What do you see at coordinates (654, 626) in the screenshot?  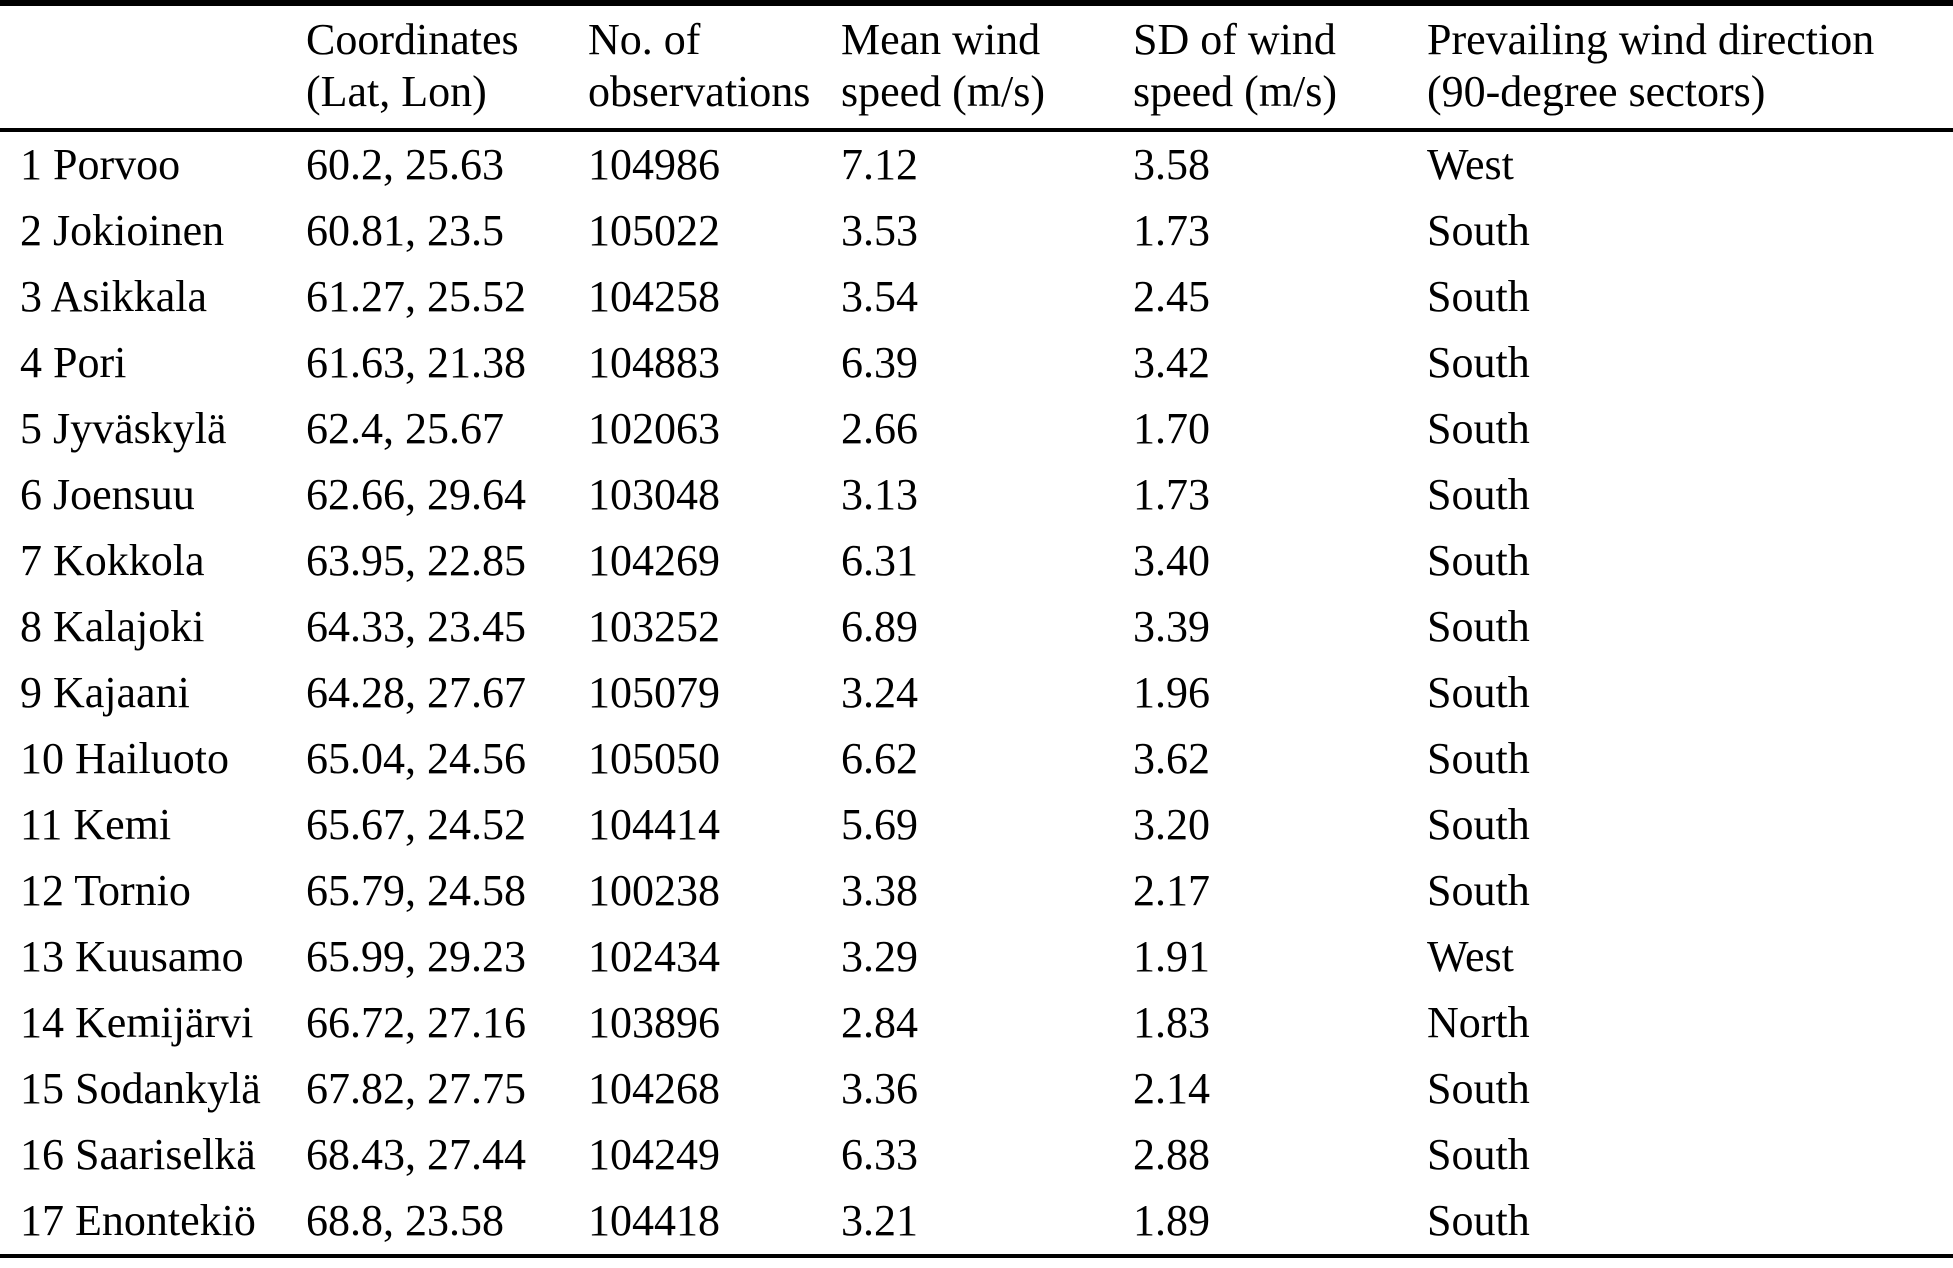 I see `cell-observations: 103252` at bounding box center [654, 626].